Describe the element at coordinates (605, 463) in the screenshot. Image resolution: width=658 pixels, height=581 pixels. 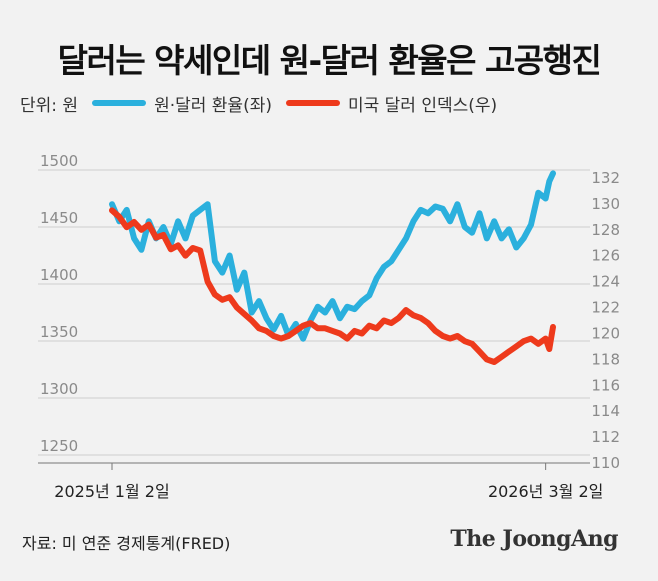
I see `y-right-tick-label: 110` at that location.